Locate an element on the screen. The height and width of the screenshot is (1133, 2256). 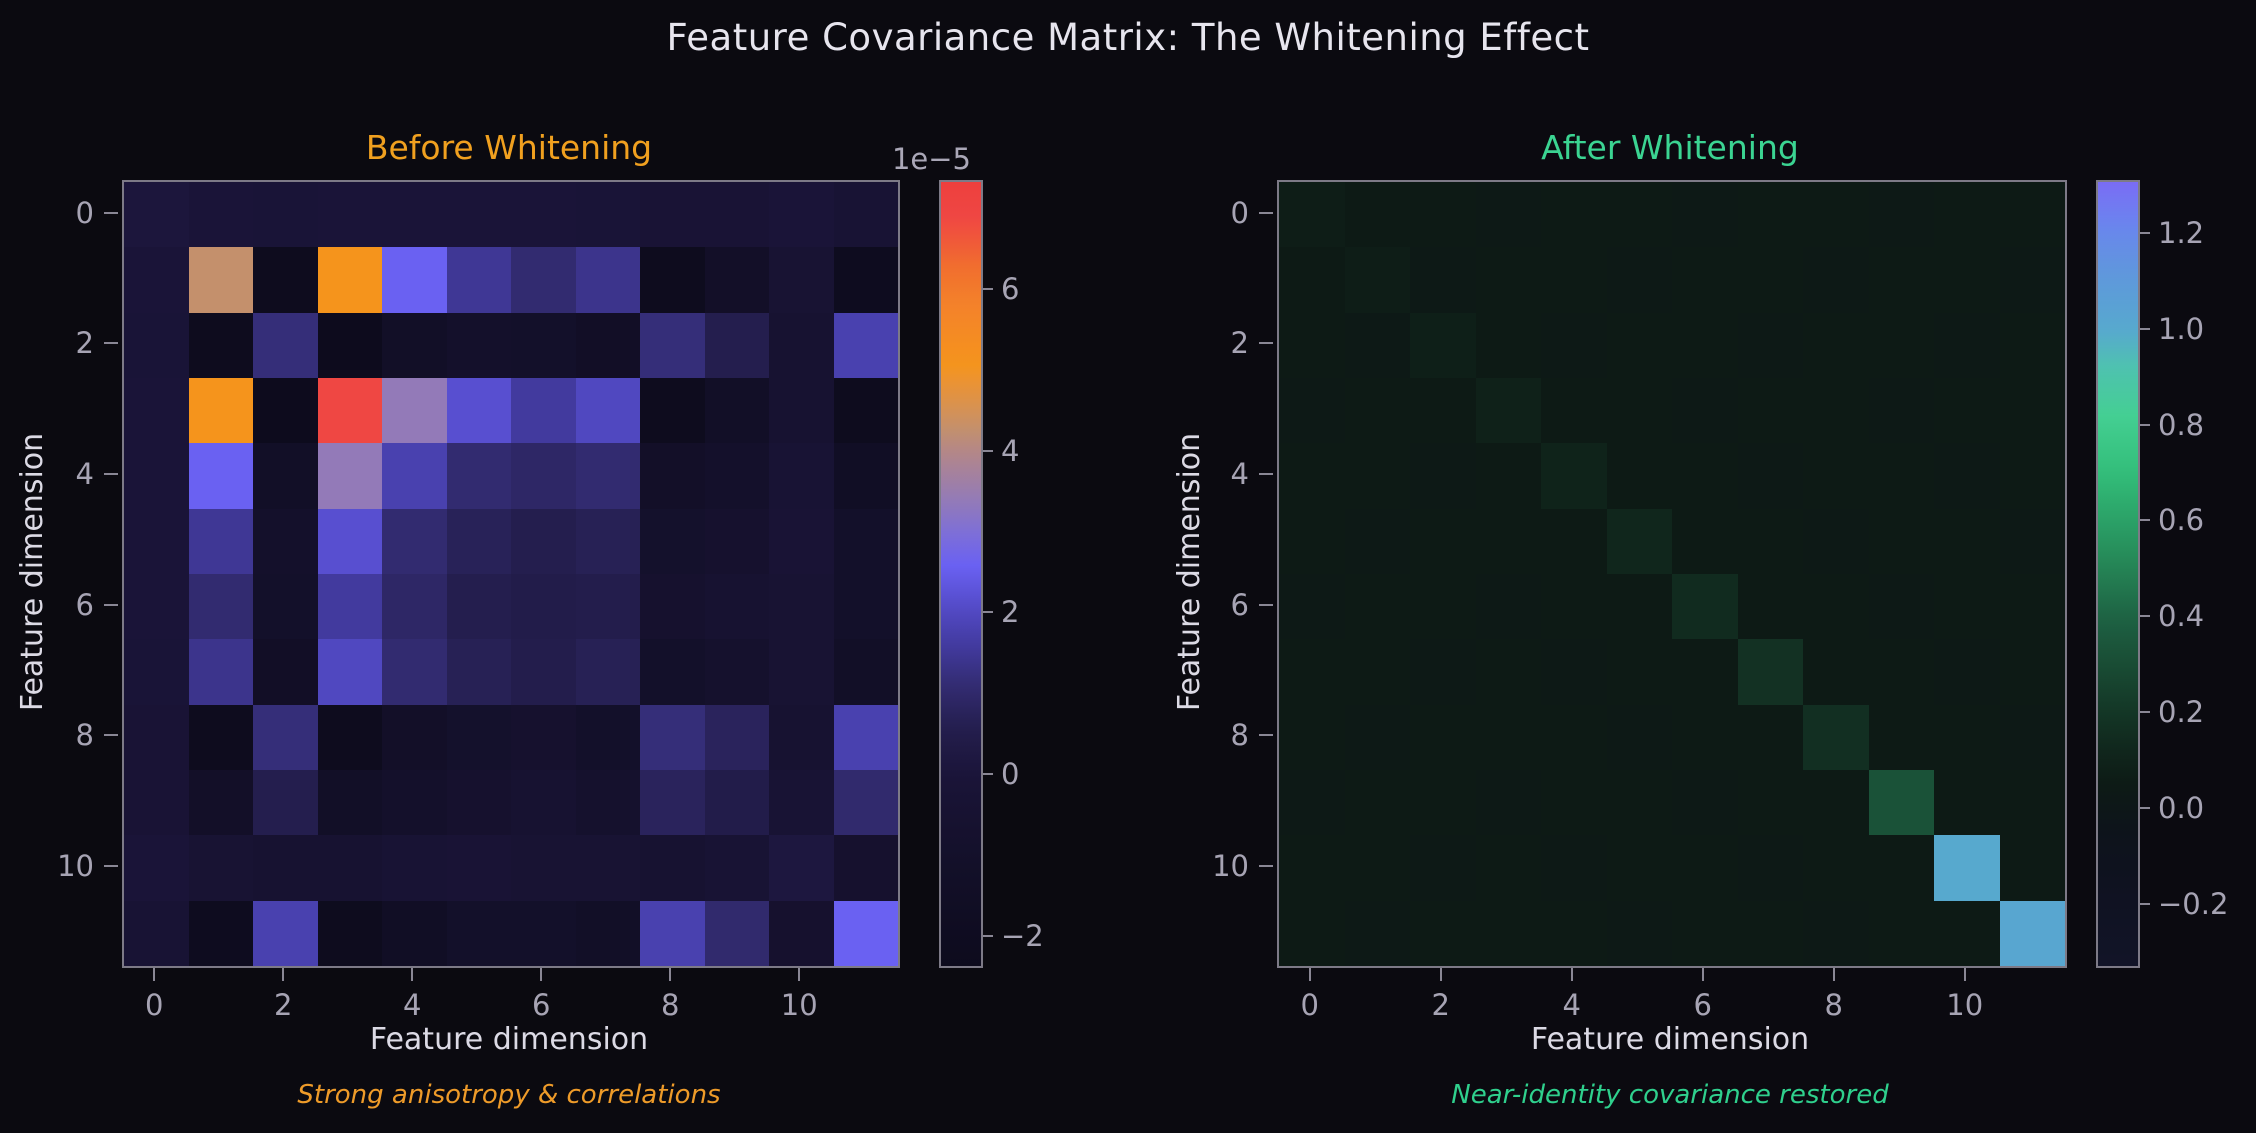
colorbar-tick-label: −0.2 is located at coordinates (2193, 904).